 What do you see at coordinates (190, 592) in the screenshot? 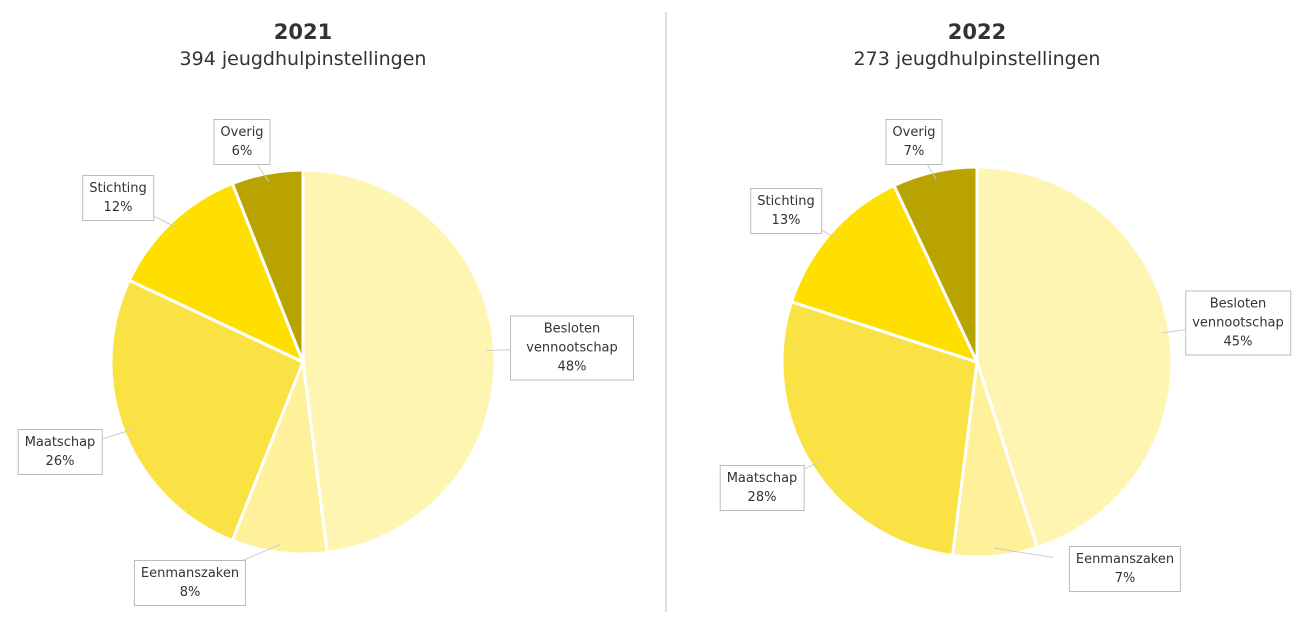
I see `slice-value: 8%` at bounding box center [190, 592].